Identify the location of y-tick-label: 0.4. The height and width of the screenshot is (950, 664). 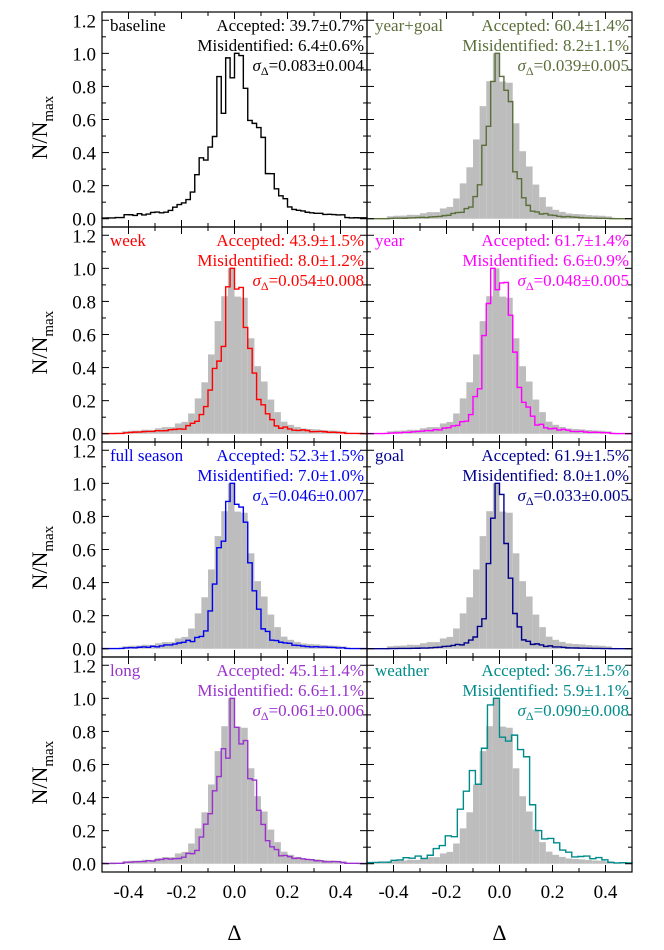
(84, 154).